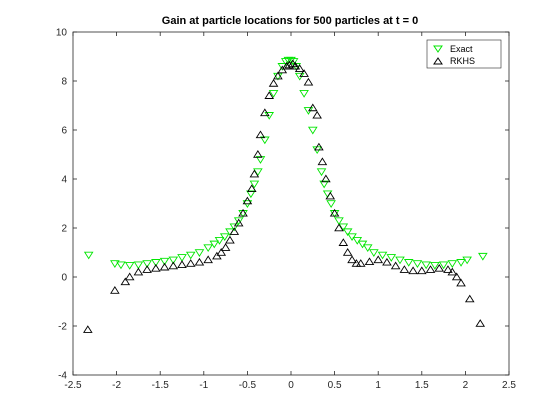 This screenshot has height=420, width=560. What do you see at coordinates (509, 385) in the screenshot?
I see `x-tick-label: 2.5` at bounding box center [509, 385].